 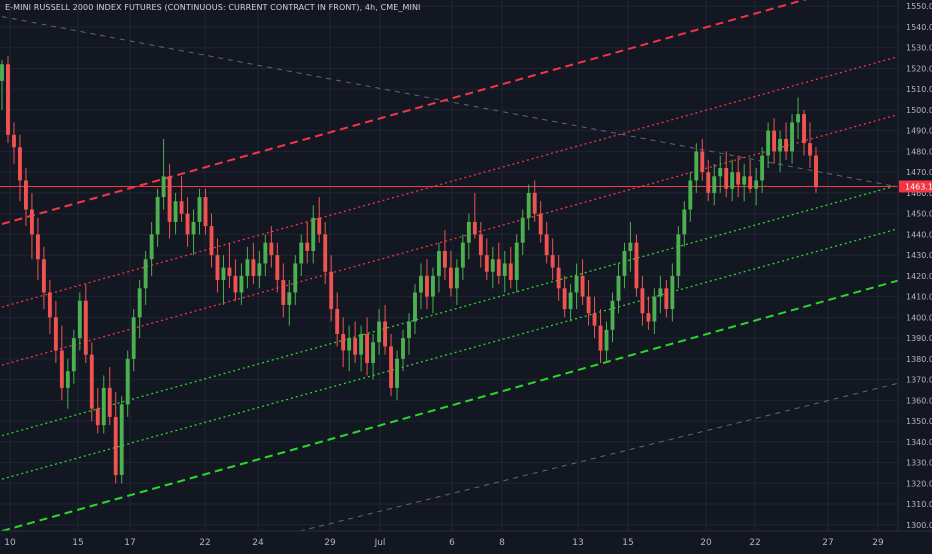 What do you see at coordinates (919, 317) in the screenshot?
I see `price-tick-label: 1400.0` at bounding box center [919, 317].